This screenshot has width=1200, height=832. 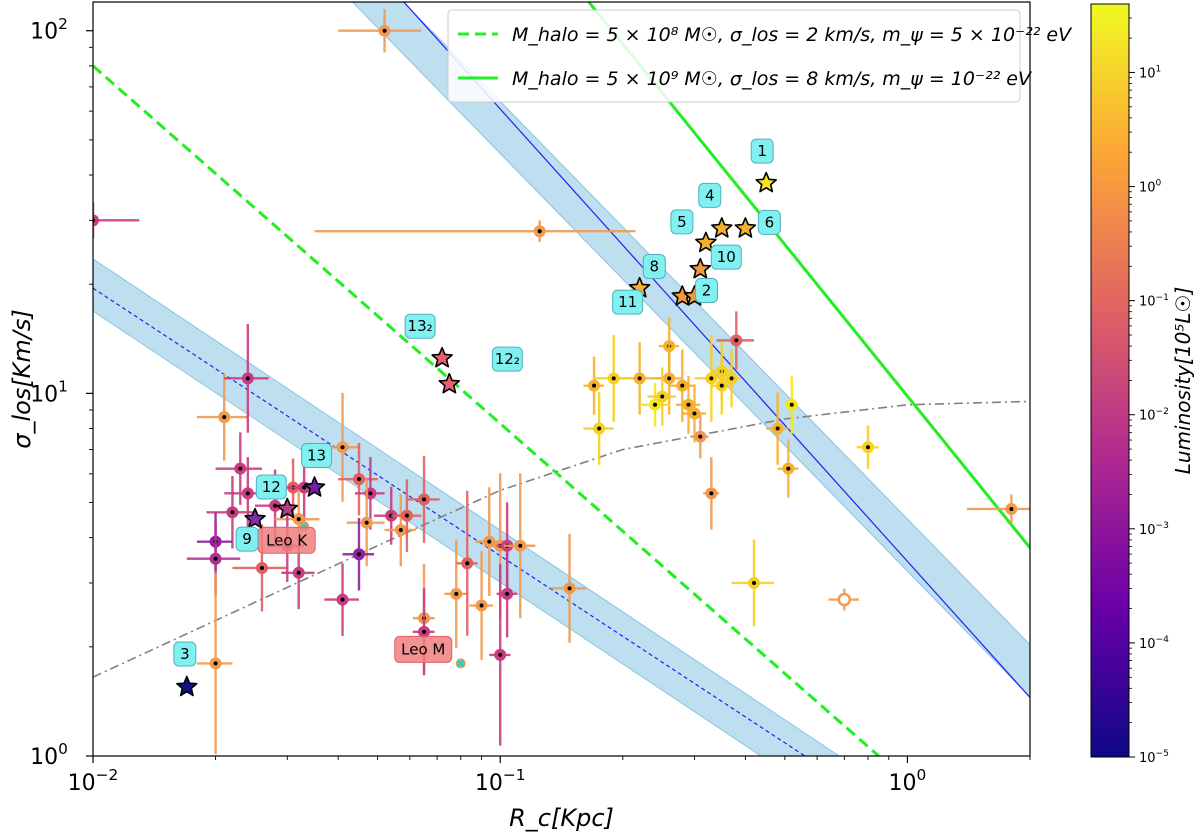 I want to click on star-point: 13, so click(x=317, y=470).